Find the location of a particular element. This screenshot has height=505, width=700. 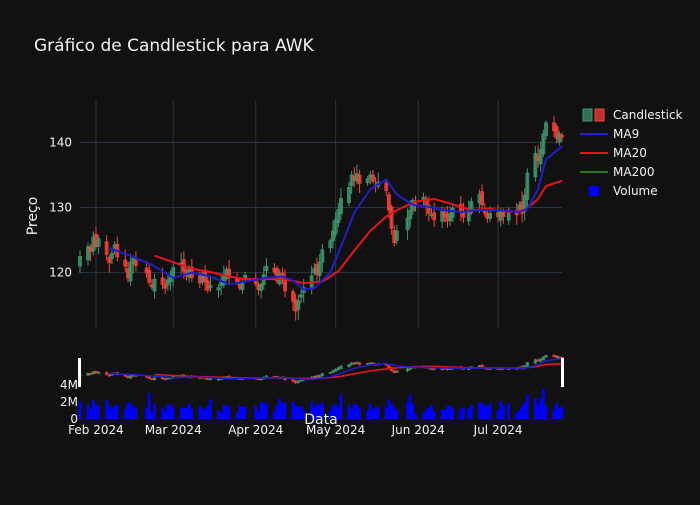

legend-label: MA200 is located at coordinates (633, 172).